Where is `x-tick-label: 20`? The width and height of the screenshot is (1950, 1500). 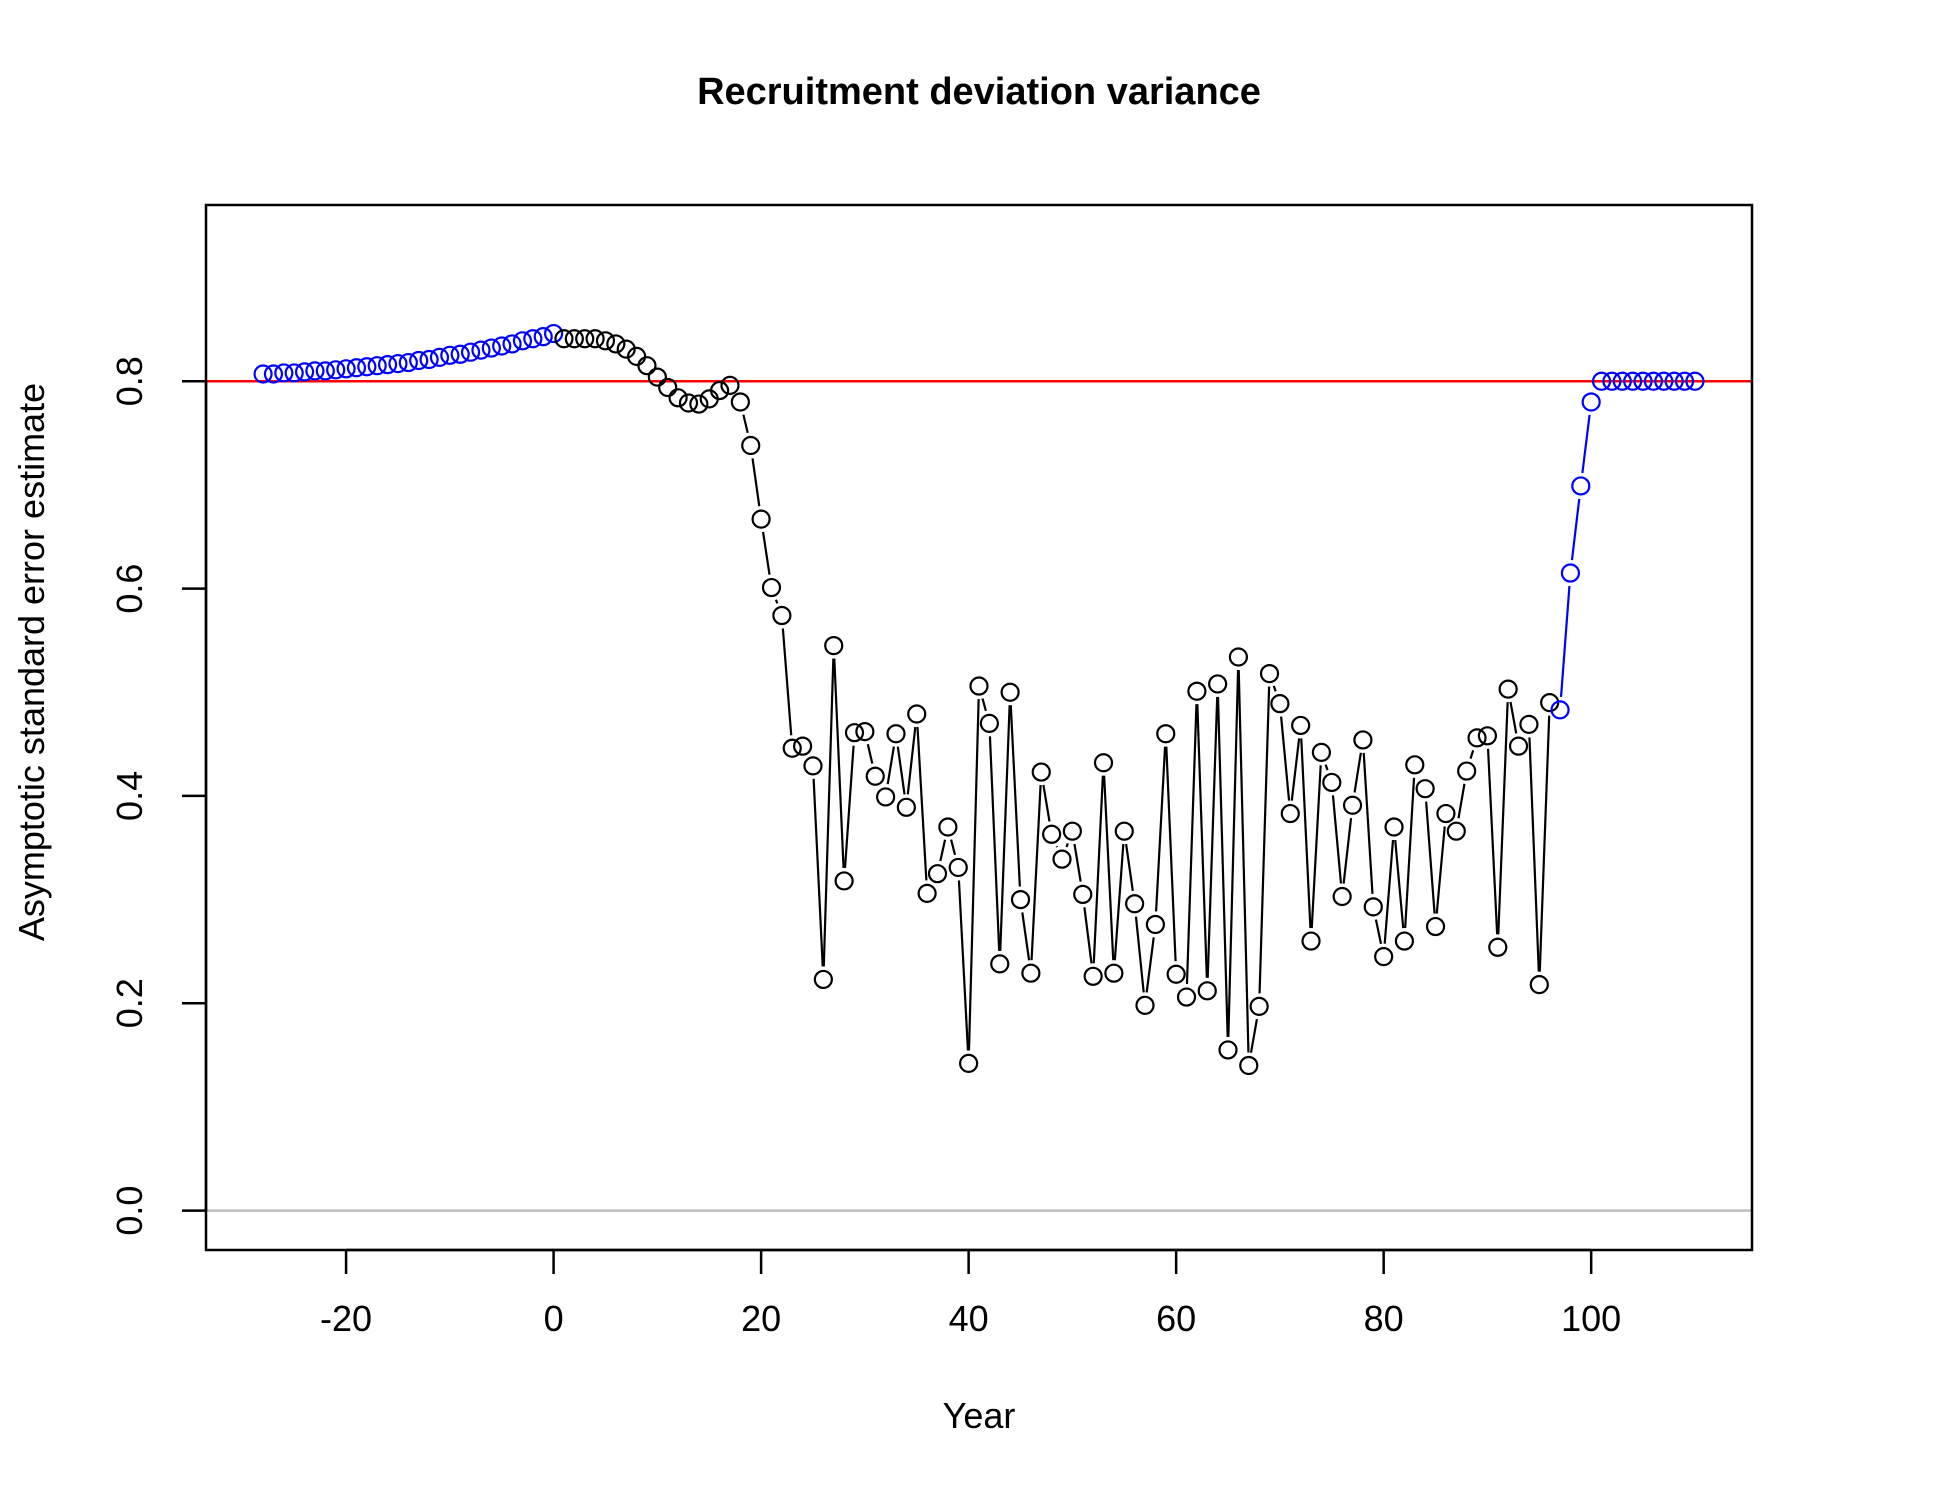 x-tick-label: 20 is located at coordinates (761, 1318).